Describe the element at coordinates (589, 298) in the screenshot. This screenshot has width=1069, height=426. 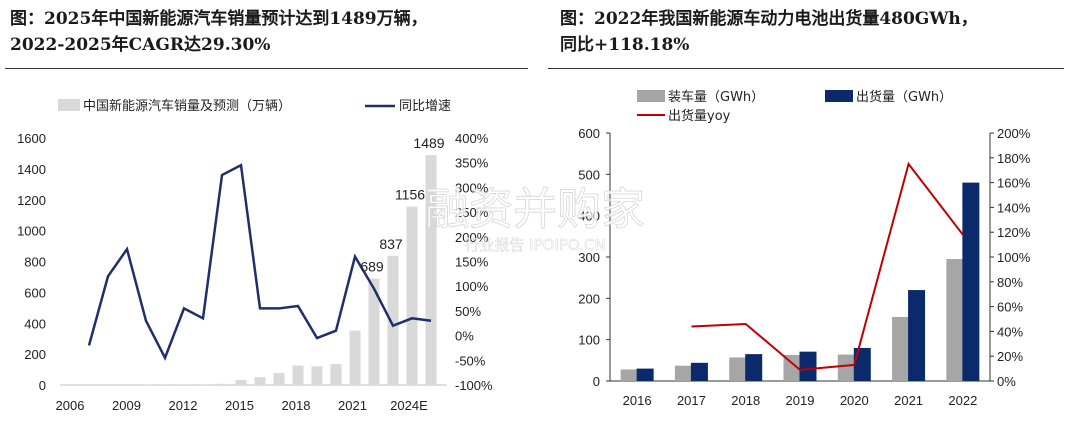
I see `right-y-tick-label: 200` at that location.